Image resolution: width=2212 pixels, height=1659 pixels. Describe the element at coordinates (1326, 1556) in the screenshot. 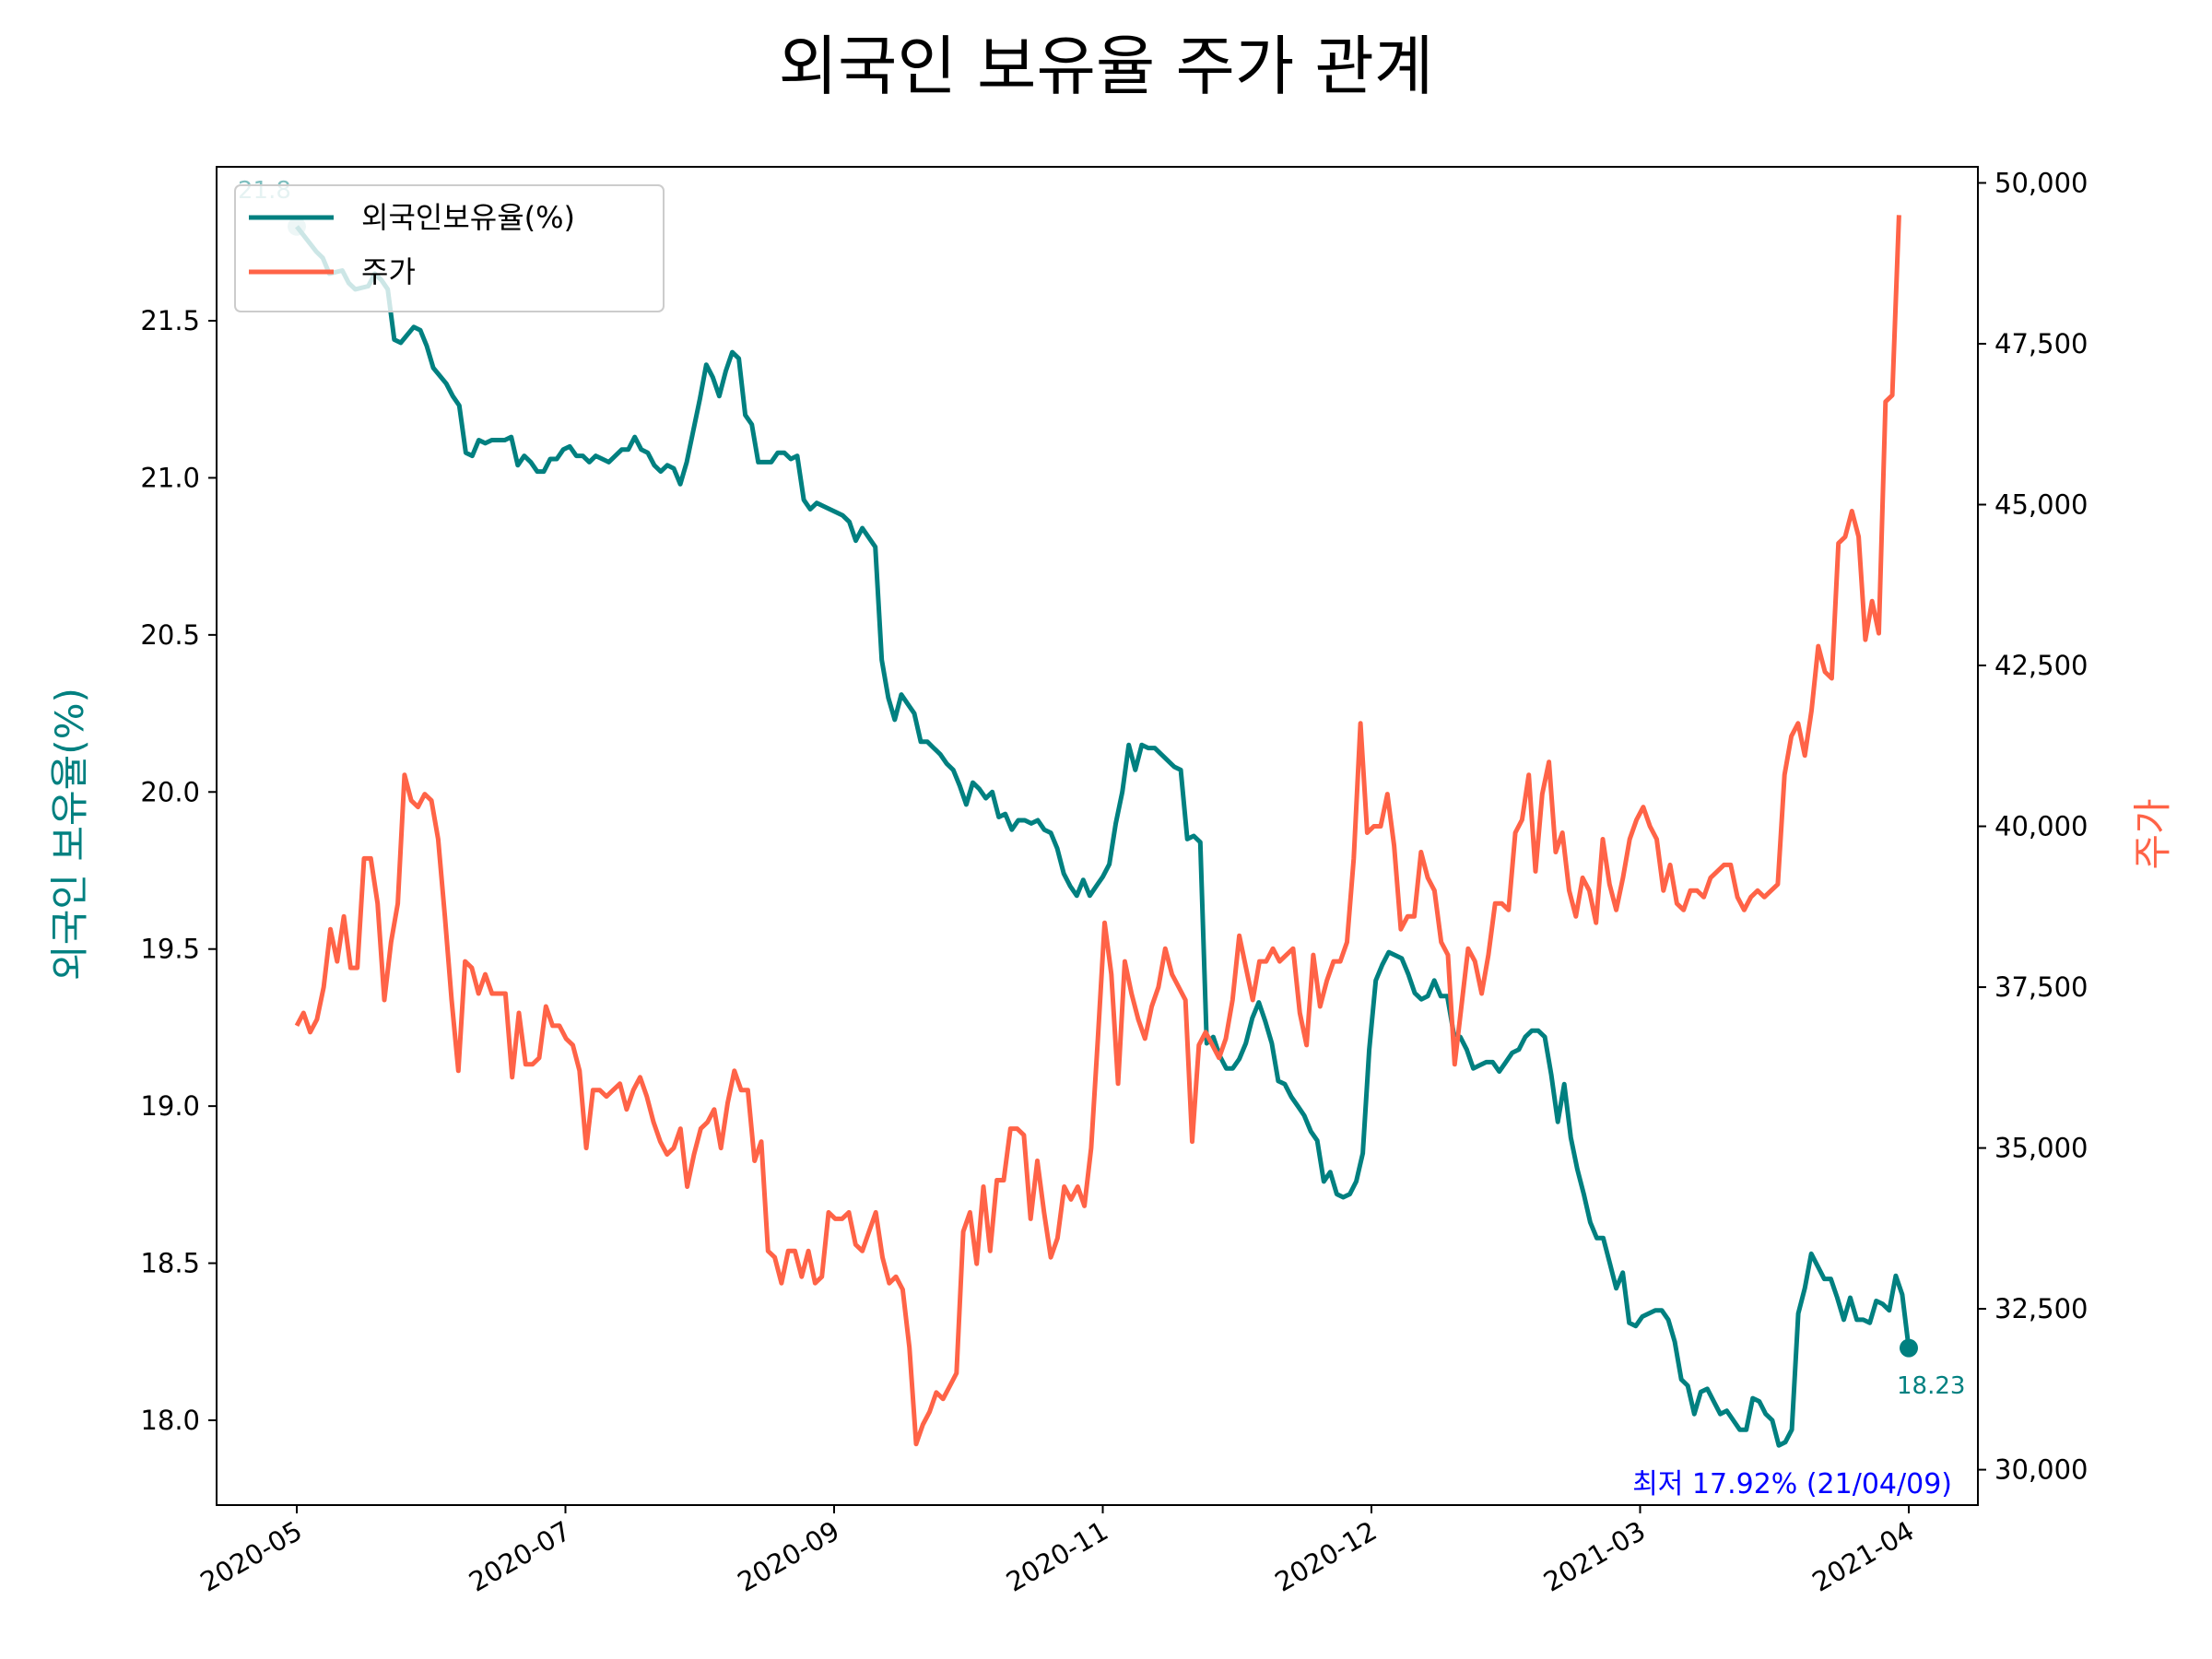

I see `x-tick-label: 2020-12` at that location.